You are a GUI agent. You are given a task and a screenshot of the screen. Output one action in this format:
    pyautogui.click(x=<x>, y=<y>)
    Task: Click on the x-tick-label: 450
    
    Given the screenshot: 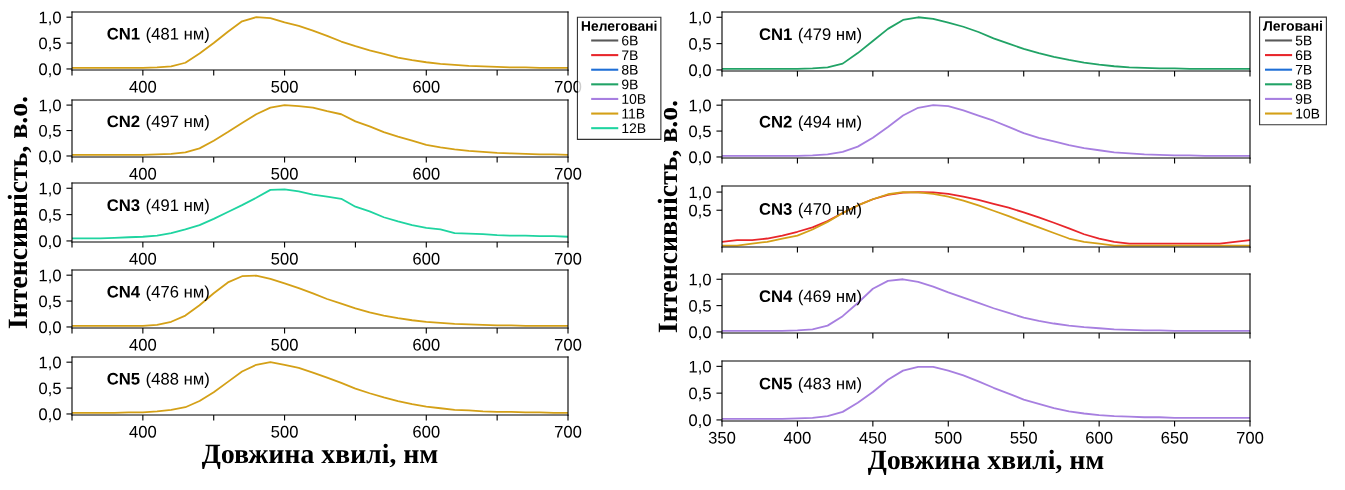 What is the action you would take?
    pyautogui.click(x=873, y=437)
    